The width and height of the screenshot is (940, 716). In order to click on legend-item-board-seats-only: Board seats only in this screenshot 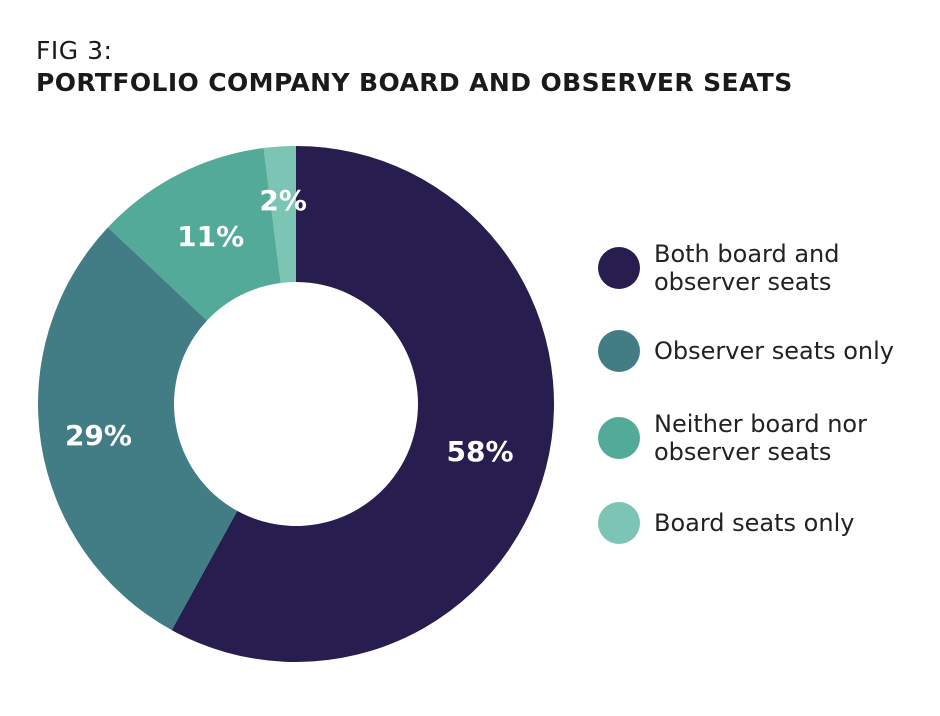, I will do `click(761, 523)`.